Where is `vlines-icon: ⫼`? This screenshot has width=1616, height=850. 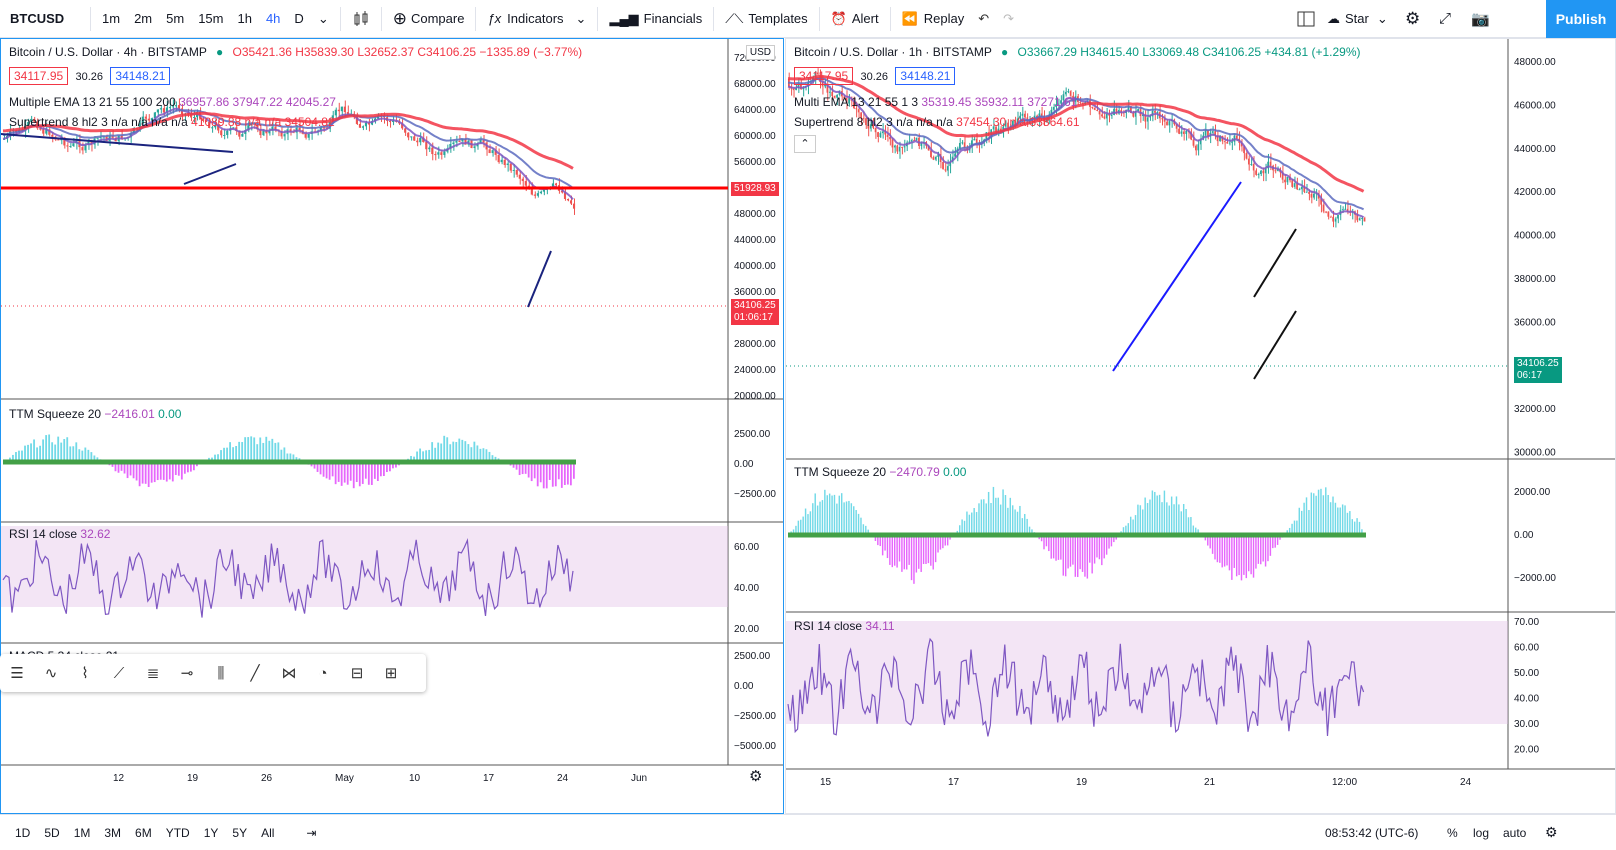
vlines-icon: ⫼ is located at coordinates (221, 673).